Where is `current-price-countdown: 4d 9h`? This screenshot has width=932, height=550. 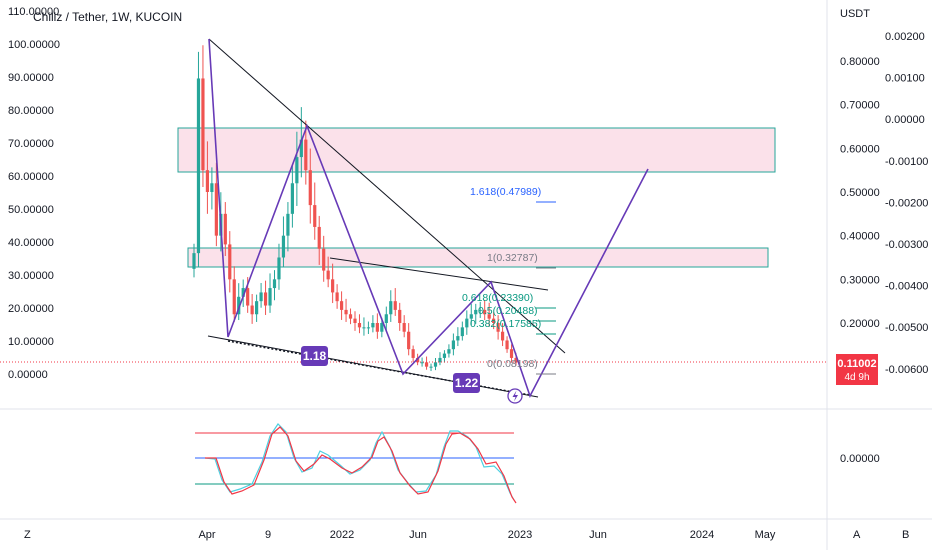
current-price-countdown: 4d 9h is located at coordinates (856, 377).